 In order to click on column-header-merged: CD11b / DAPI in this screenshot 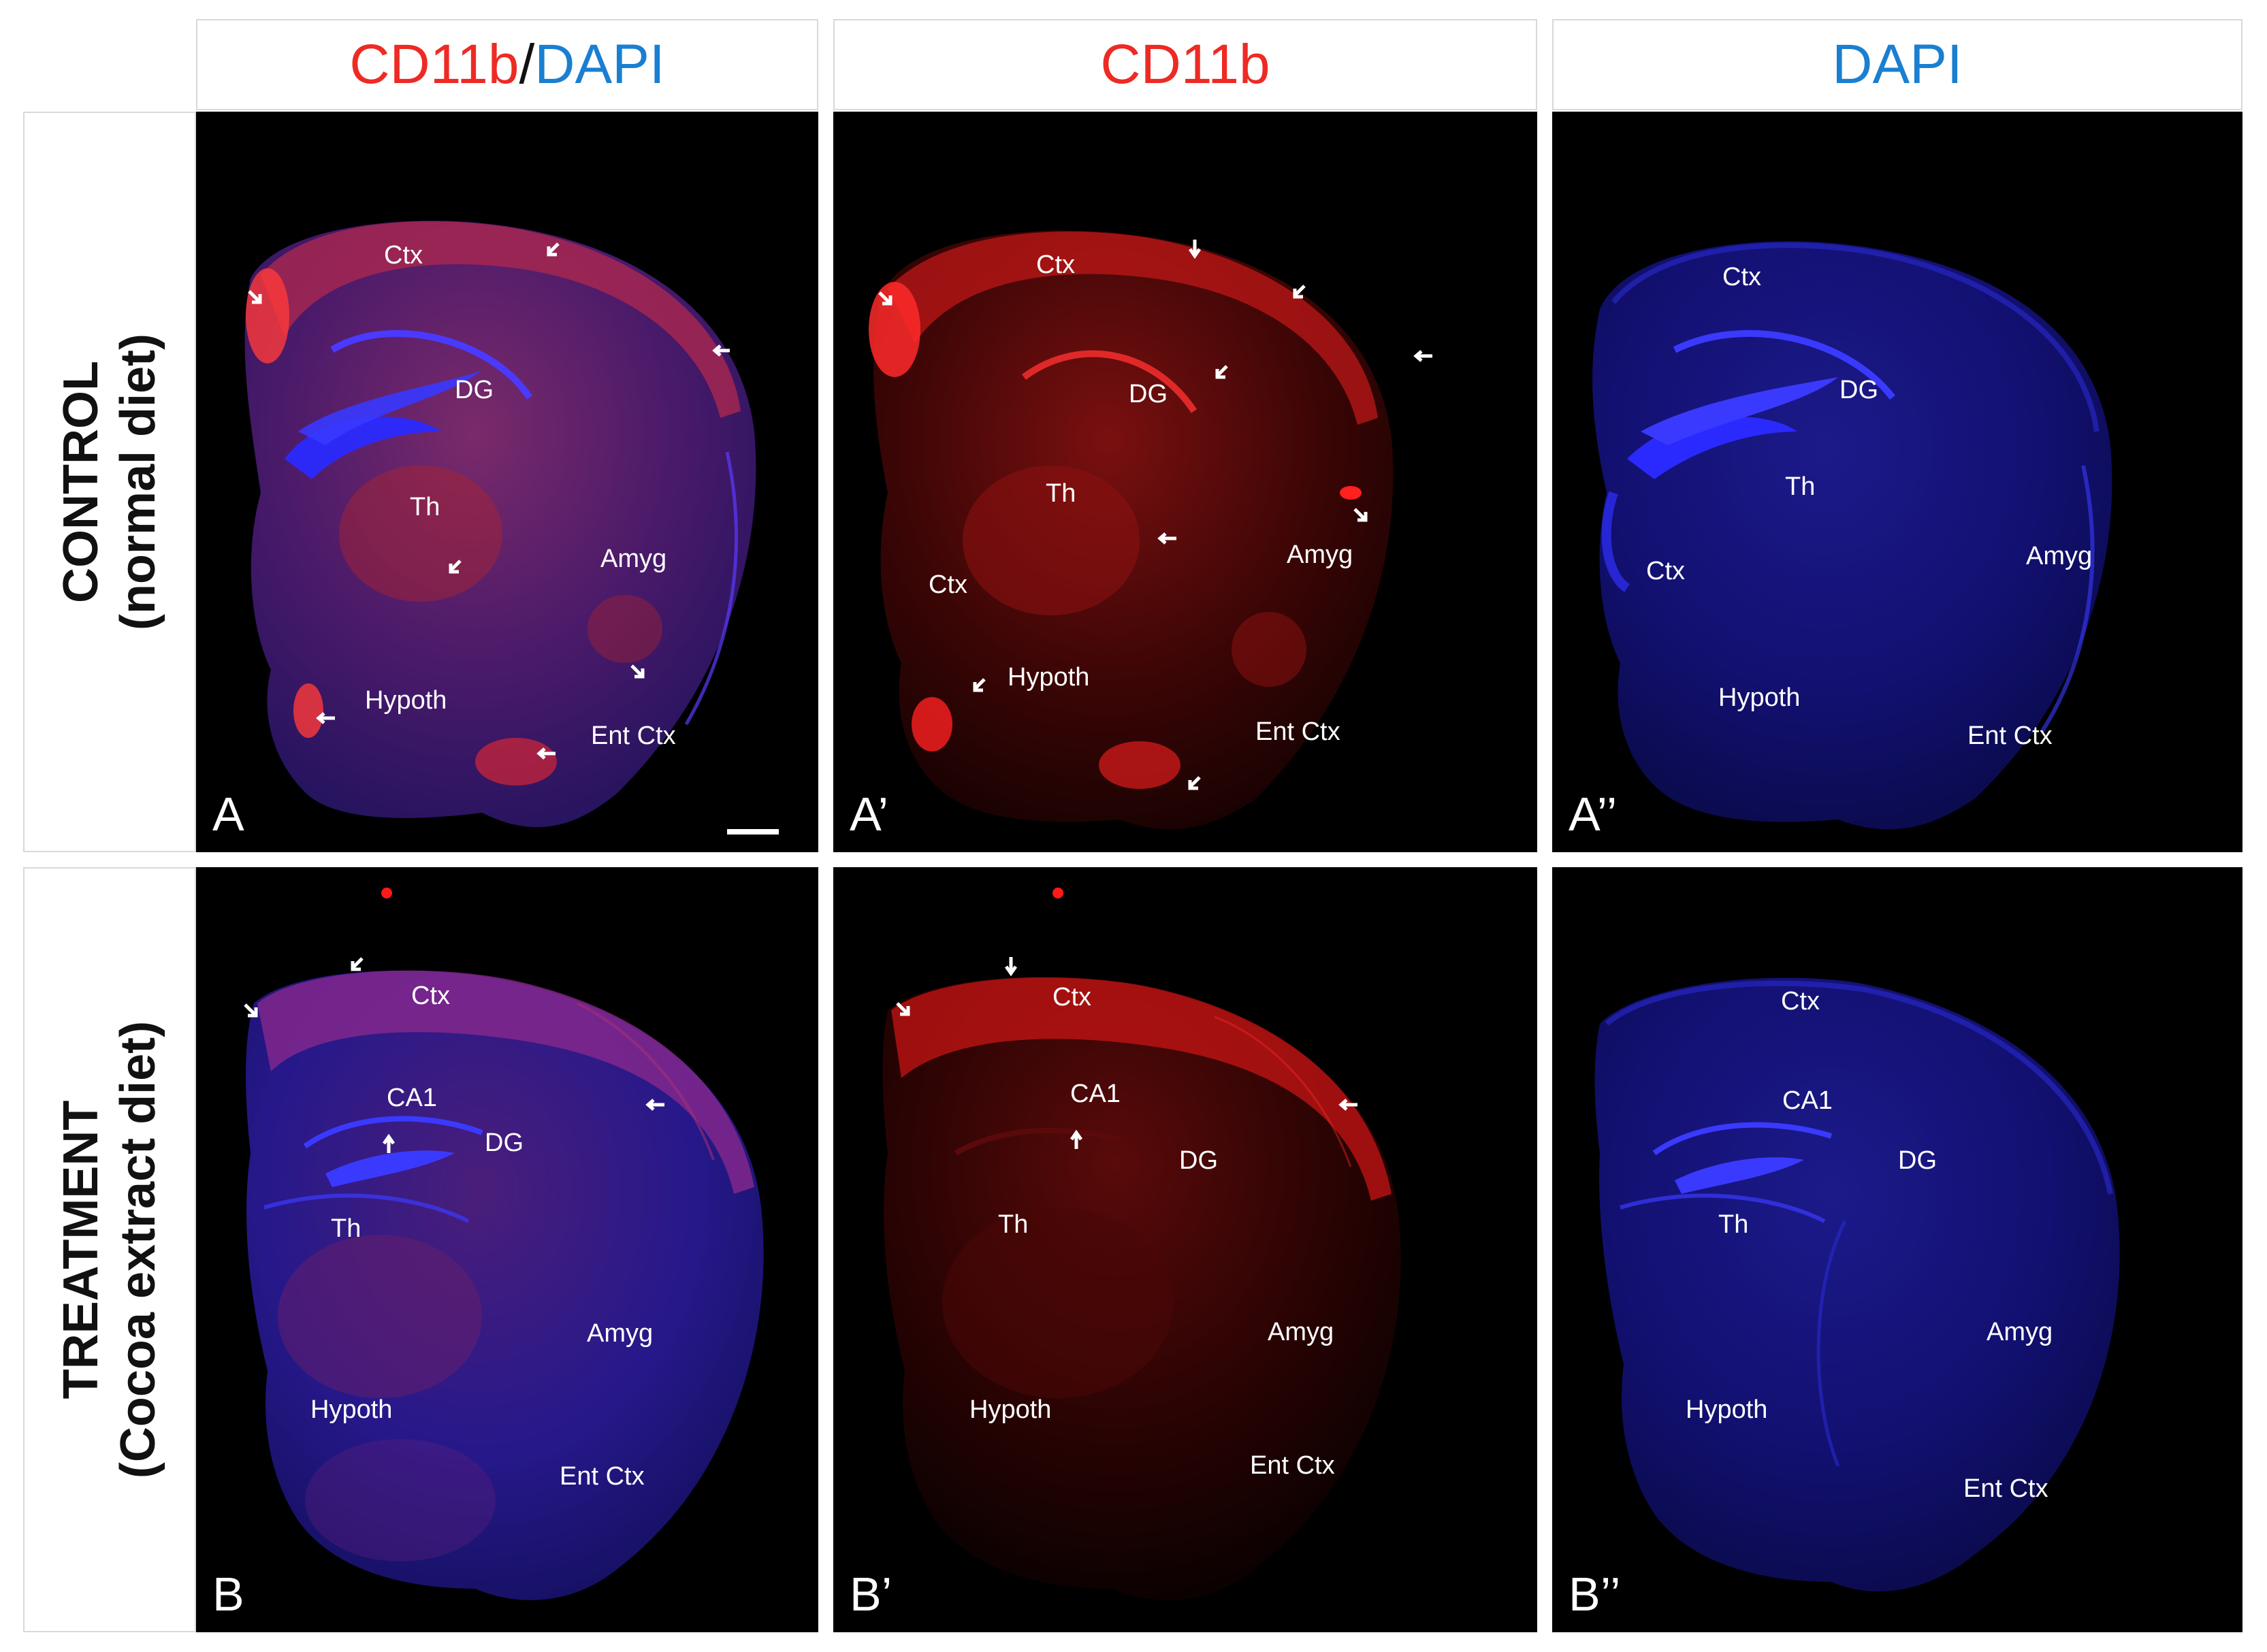, I will do `click(507, 64)`.